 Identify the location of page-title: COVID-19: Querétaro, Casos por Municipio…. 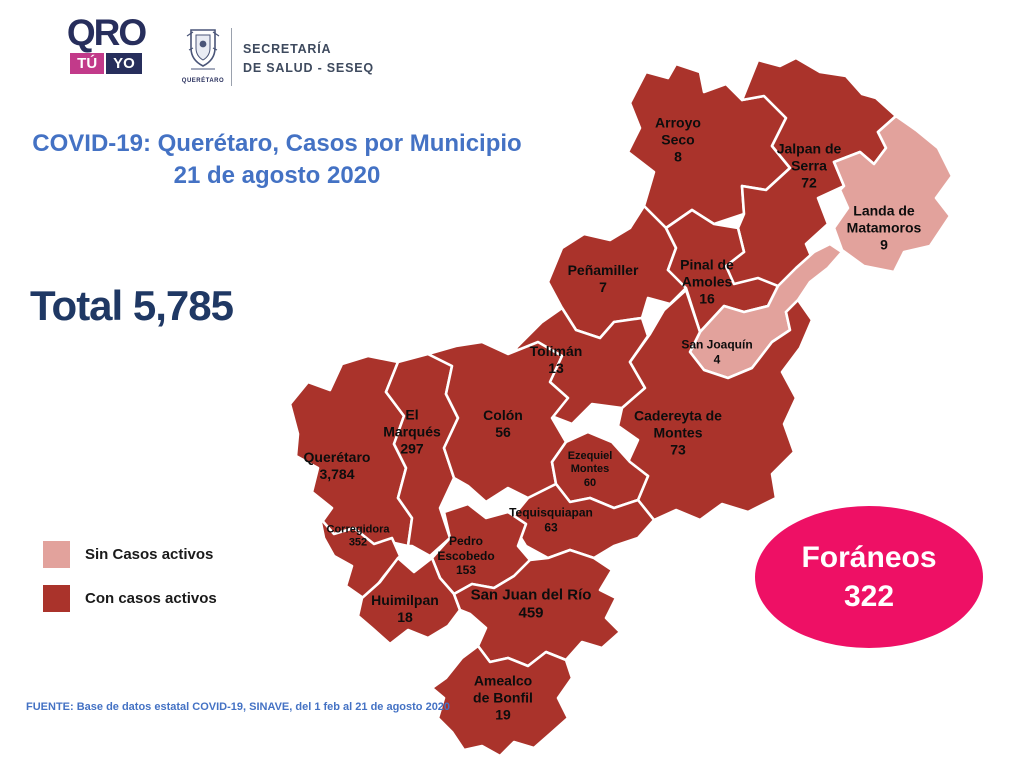
(277, 160).